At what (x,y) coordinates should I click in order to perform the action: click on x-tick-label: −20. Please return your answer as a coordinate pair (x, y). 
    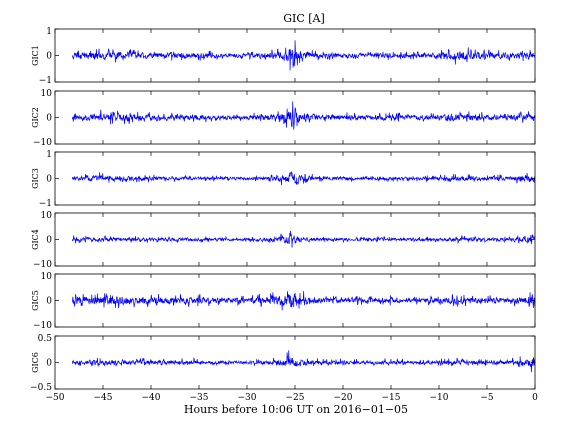
    Looking at the image, I should click on (343, 398).